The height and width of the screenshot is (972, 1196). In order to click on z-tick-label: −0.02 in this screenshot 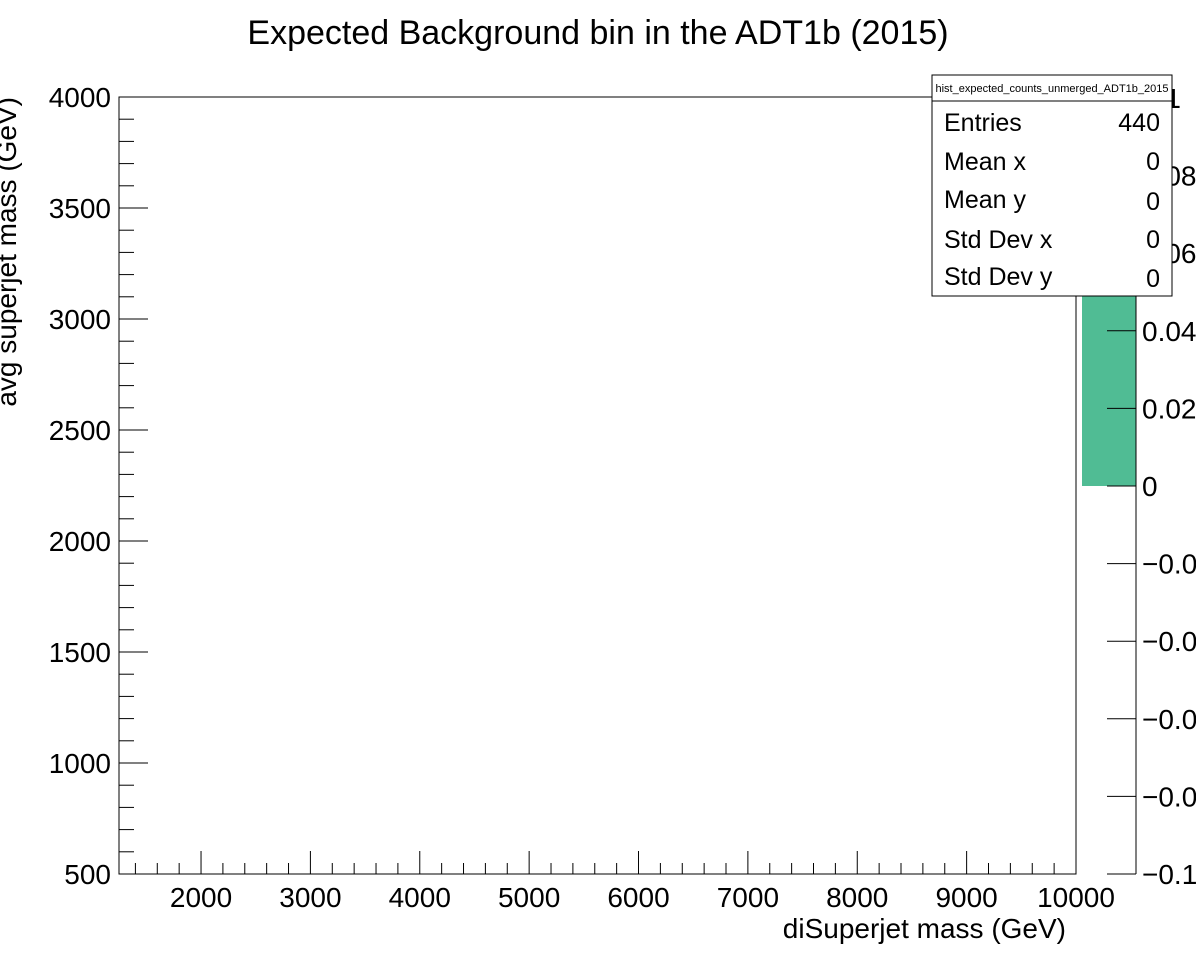, I will do `click(1169, 564)`.